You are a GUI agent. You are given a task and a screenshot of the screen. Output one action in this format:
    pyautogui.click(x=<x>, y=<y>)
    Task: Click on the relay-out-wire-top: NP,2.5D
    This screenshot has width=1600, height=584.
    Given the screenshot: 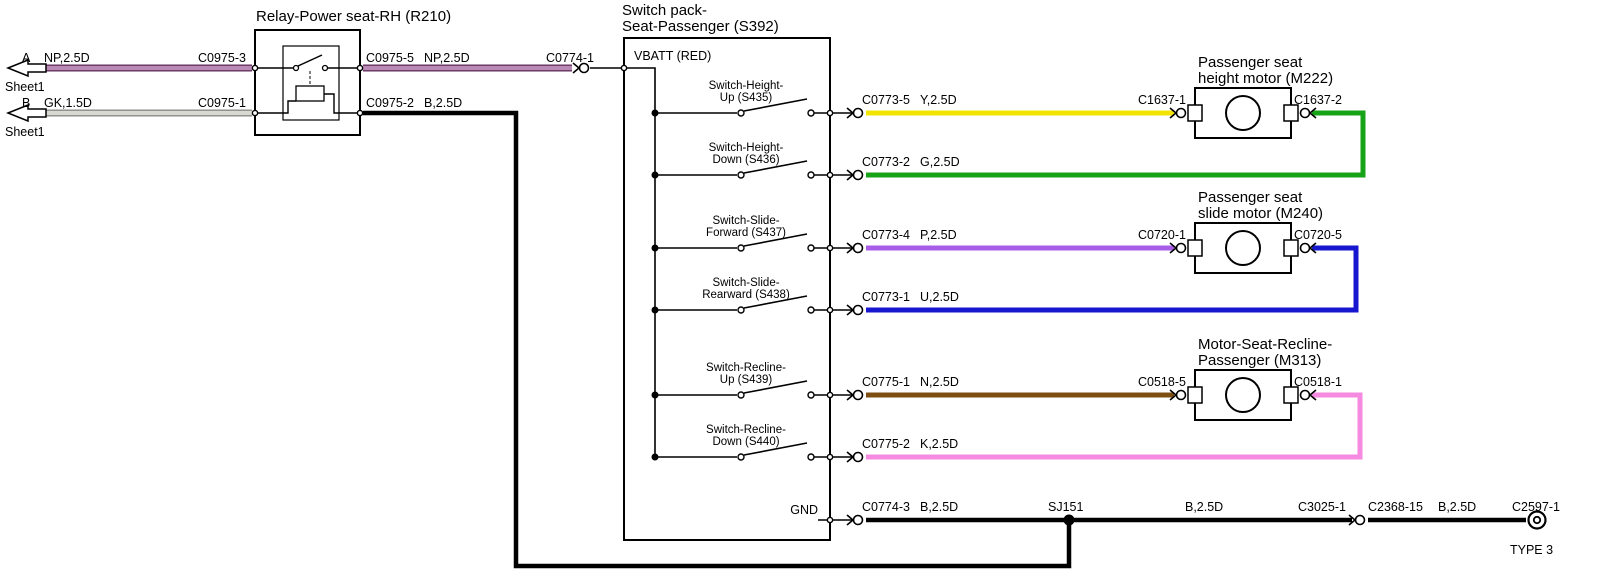 What is the action you would take?
    pyautogui.click(x=447, y=58)
    